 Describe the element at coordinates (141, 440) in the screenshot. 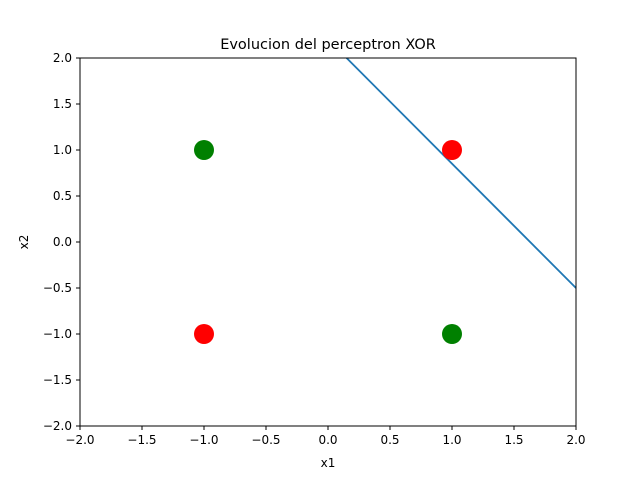

I see `x-tick-label: −1.5` at that location.